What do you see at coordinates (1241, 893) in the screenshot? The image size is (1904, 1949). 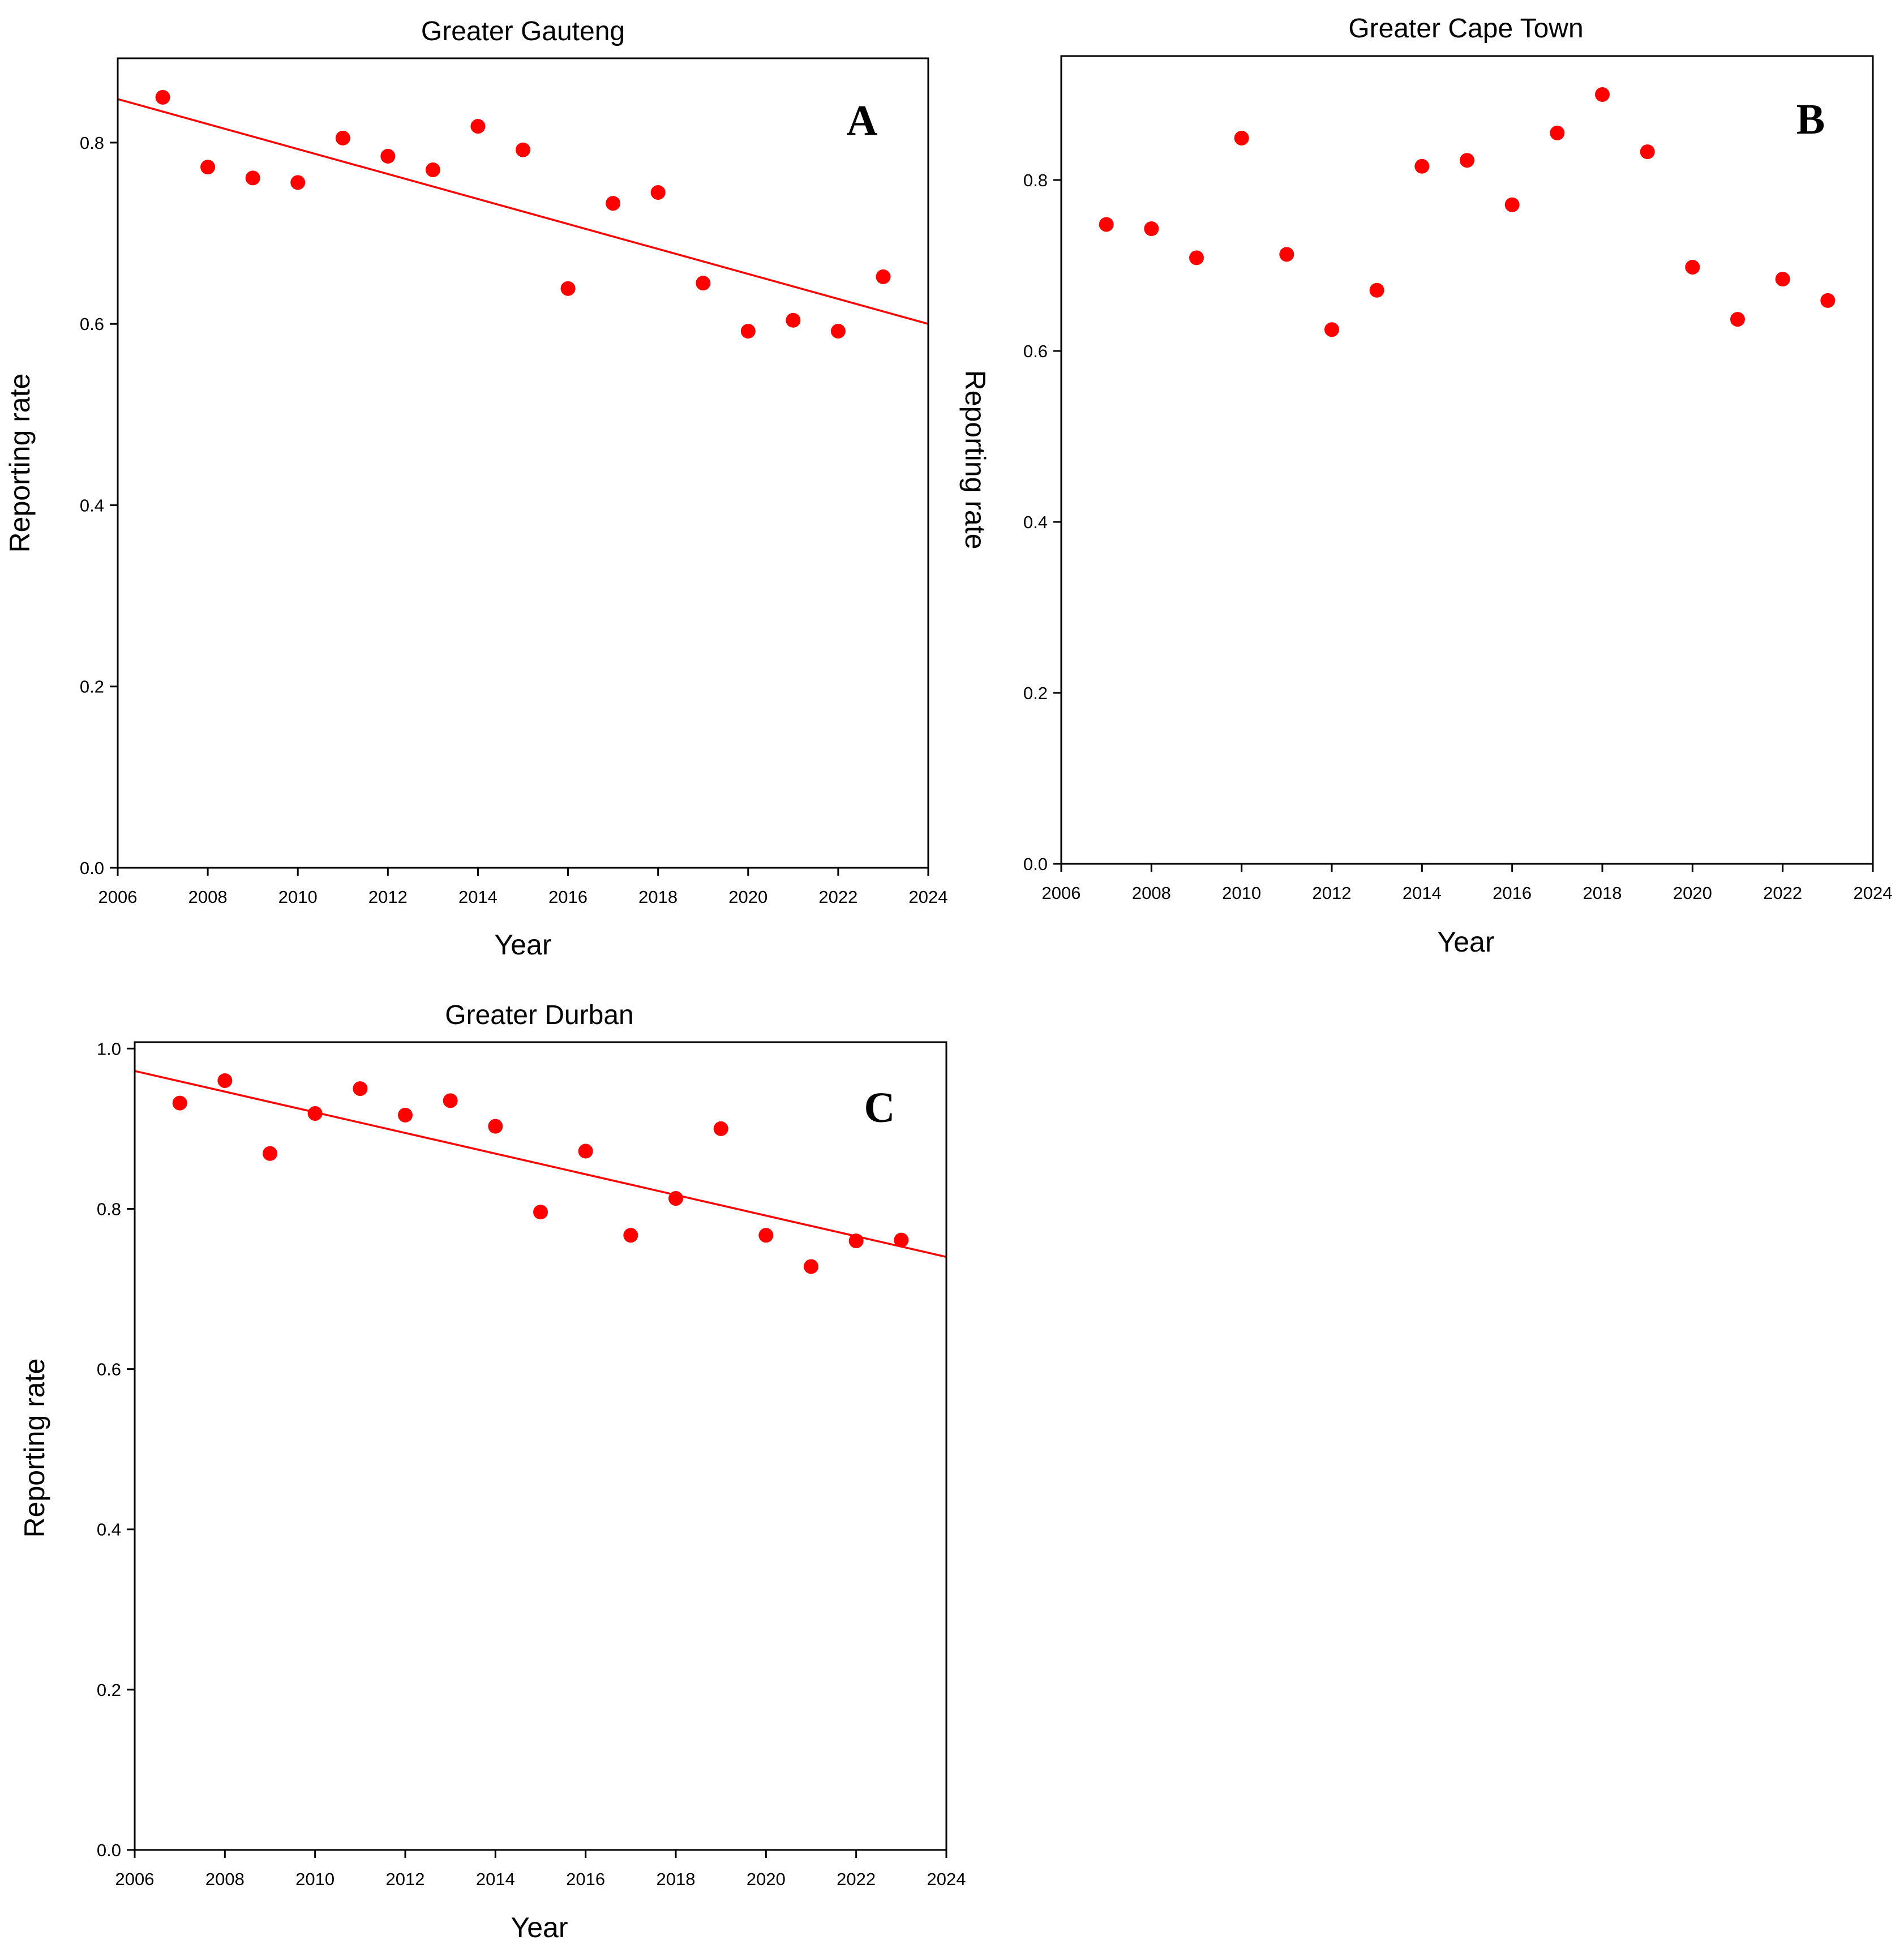 I see `x-tick-label: 2010` at bounding box center [1241, 893].